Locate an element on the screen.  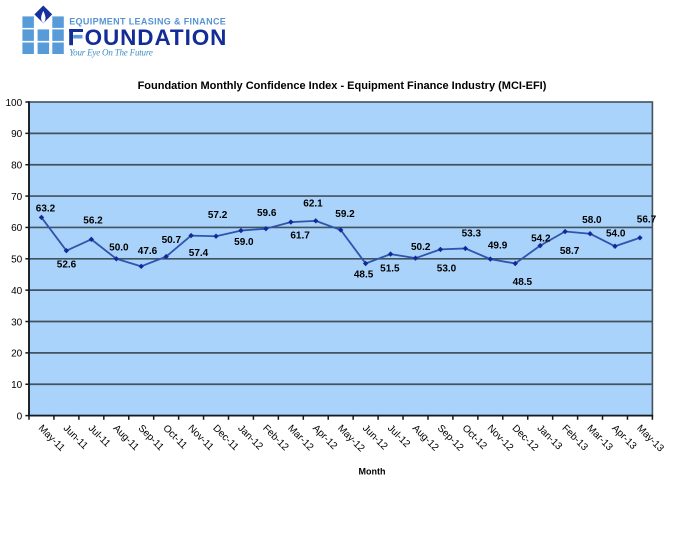
svg-text: Feb-13 is located at coordinates (574, 438).